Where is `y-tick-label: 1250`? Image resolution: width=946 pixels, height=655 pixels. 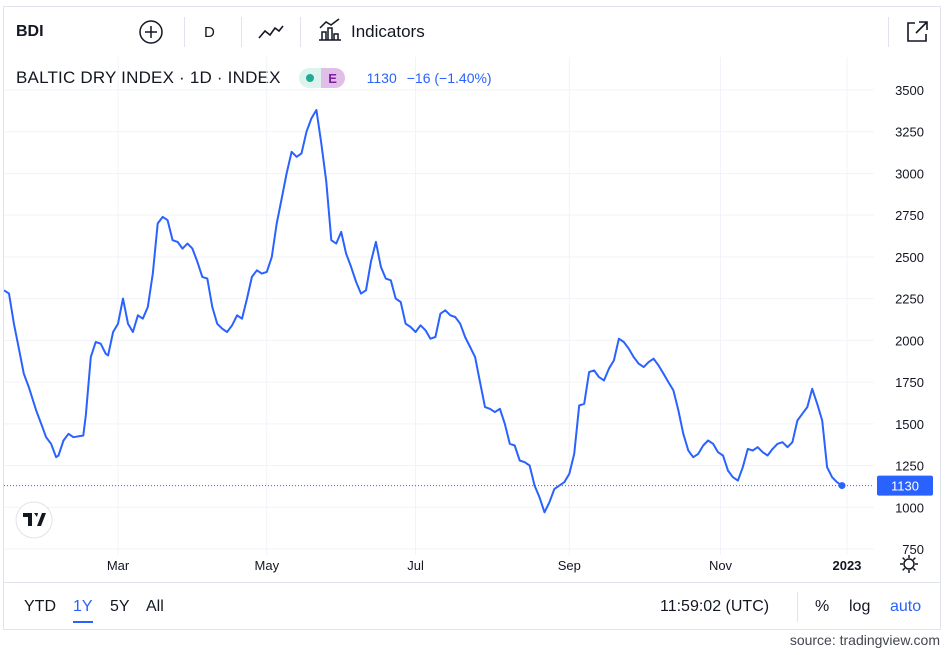
y-tick-label: 1250 is located at coordinates (909, 466).